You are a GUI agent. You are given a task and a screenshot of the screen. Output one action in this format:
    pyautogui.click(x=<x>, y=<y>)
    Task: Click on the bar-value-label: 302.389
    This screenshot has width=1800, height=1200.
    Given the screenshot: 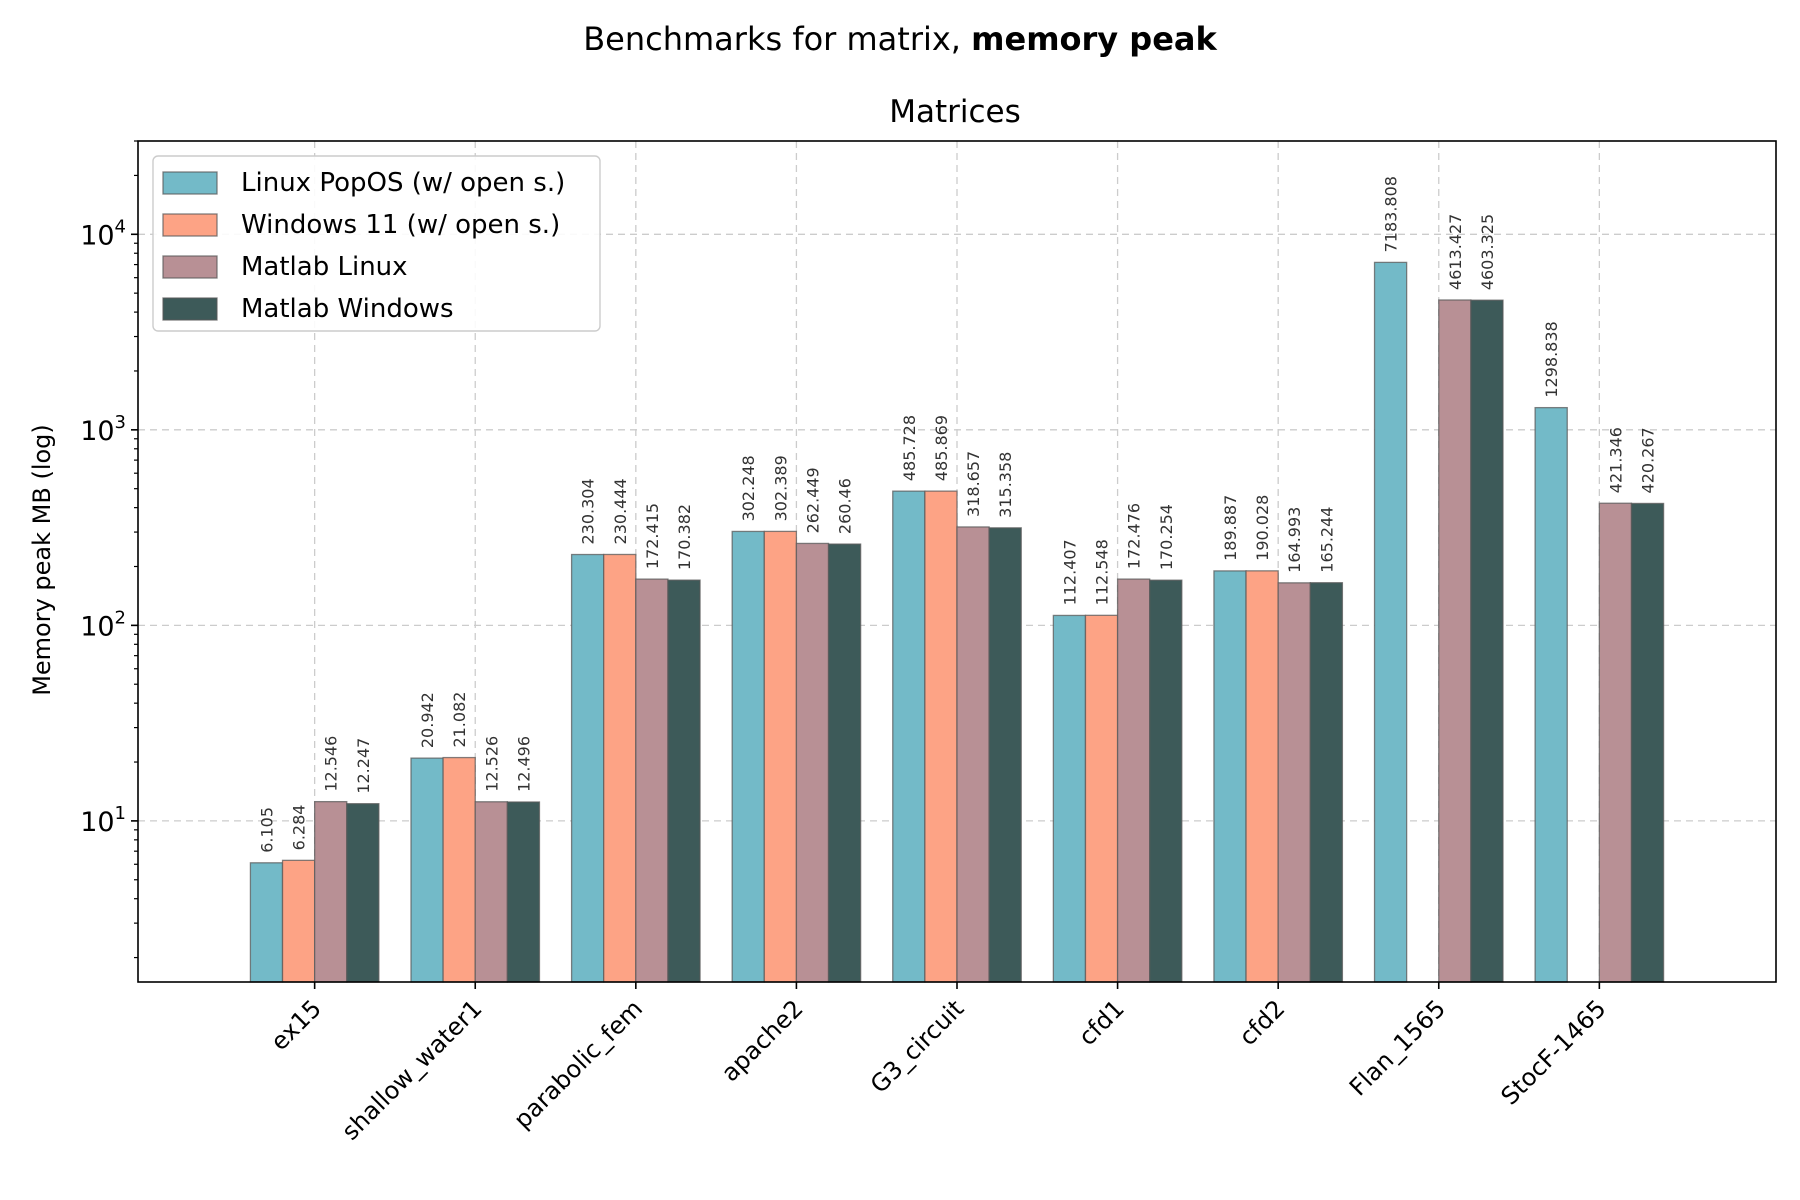 What is the action you would take?
    pyautogui.click(x=780, y=488)
    